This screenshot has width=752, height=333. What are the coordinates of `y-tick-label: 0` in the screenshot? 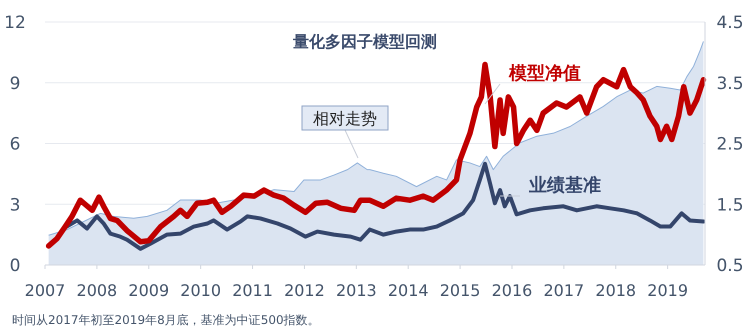 It's located at (15, 266).